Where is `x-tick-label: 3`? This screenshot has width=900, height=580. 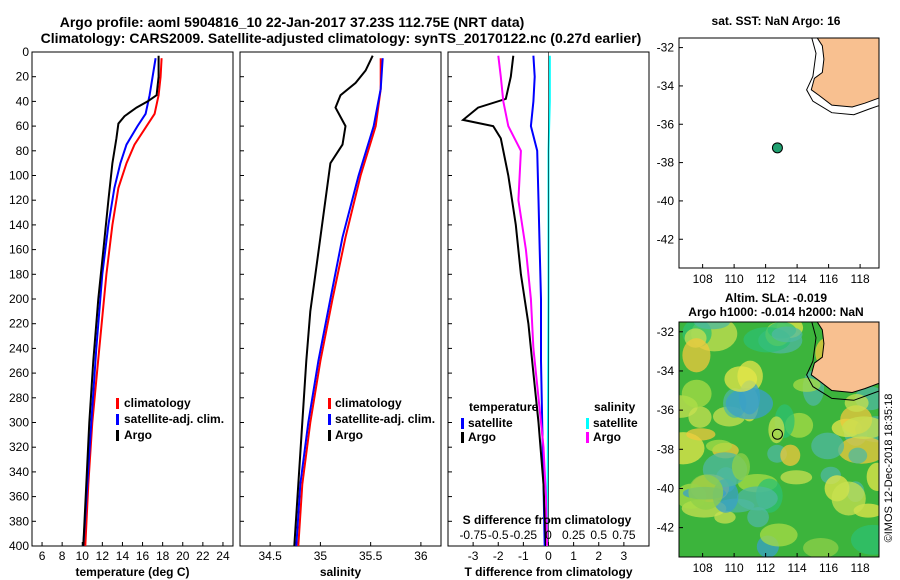
x-tick-label: 3 is located at coordinates (624, 556).